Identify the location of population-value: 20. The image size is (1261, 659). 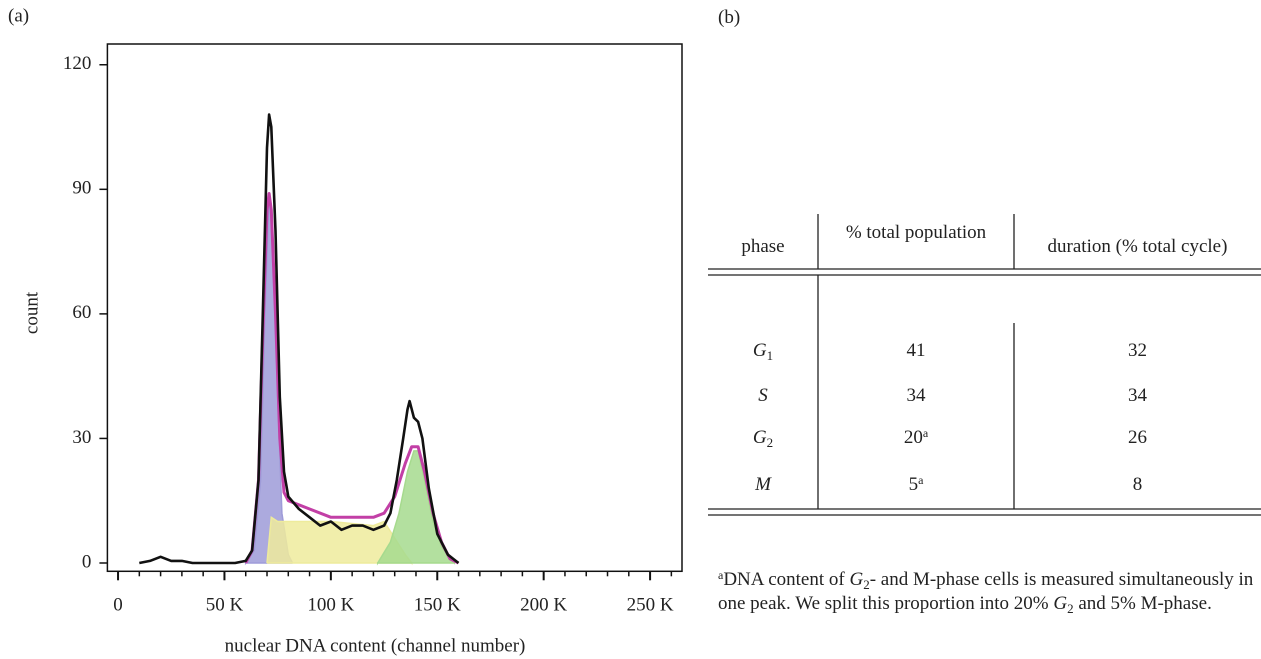
(913, 437).